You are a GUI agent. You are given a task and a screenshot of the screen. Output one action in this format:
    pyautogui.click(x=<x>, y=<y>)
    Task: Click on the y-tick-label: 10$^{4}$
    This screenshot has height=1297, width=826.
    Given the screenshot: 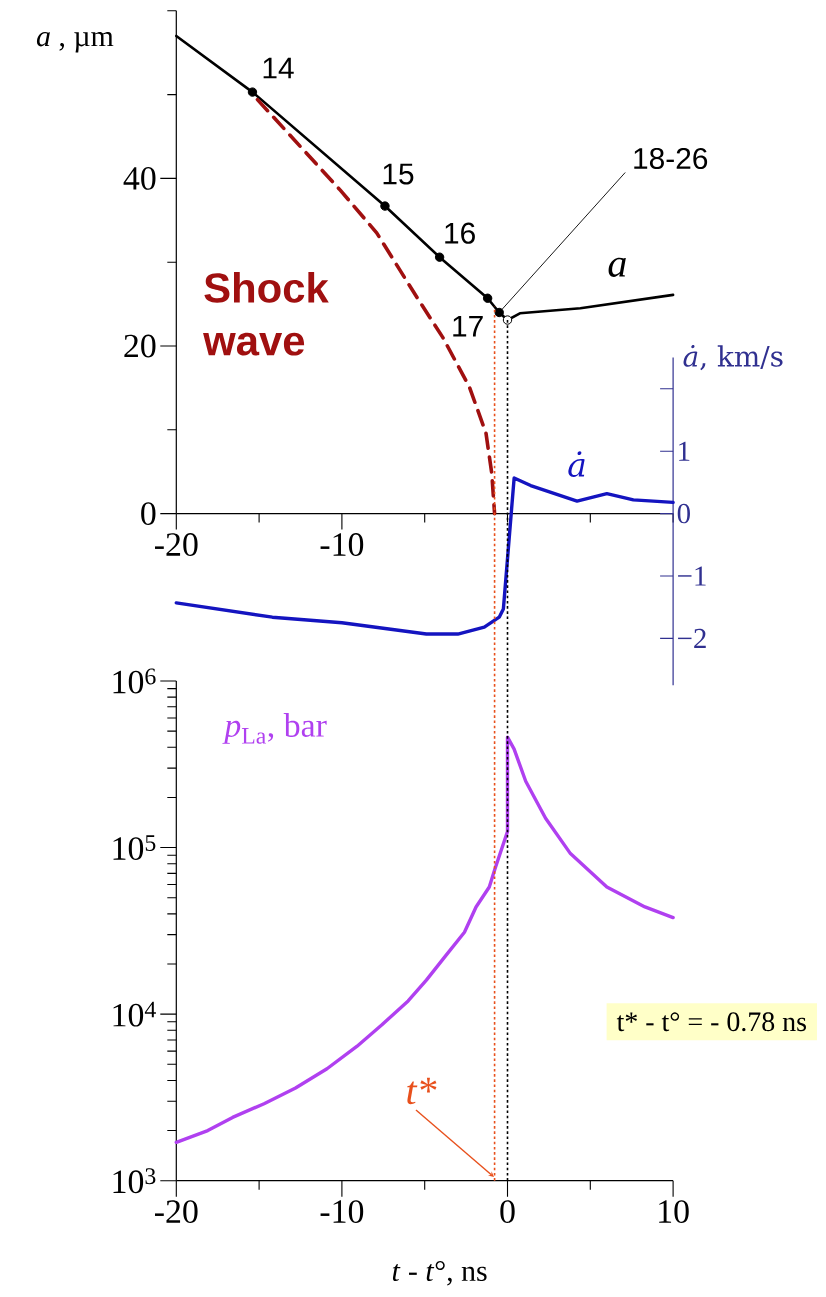 What is the action you would take?
    pyautogui.click(x=134, y=1014)
    